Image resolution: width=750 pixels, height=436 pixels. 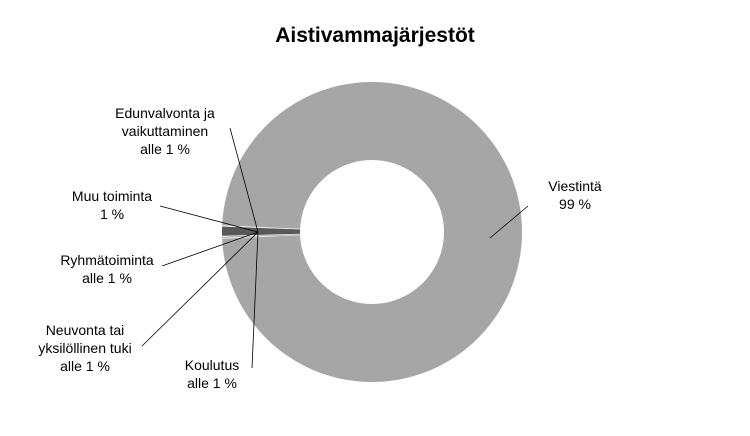 I want to click on slice-label: Koulutus alle 1 %, so click(x=212, y=374).